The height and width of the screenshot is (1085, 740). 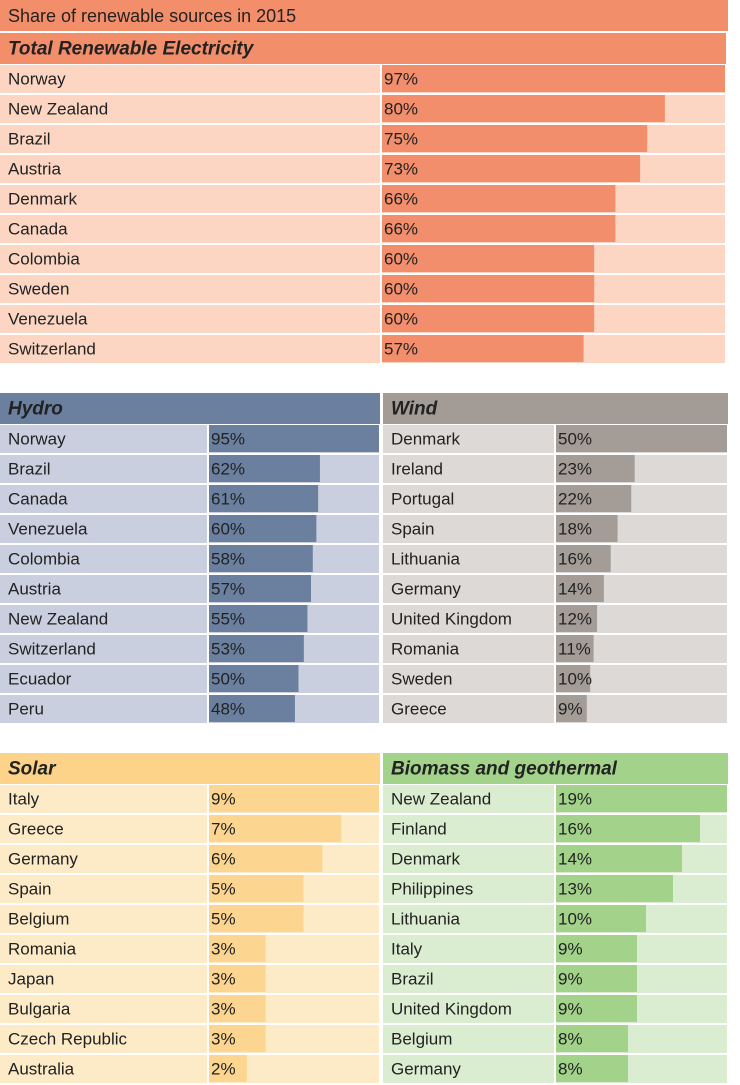 What do you see at coordinates (401, 168) in the screenshot?
I see `value-label: 73%` at bounding box center [401, 168].